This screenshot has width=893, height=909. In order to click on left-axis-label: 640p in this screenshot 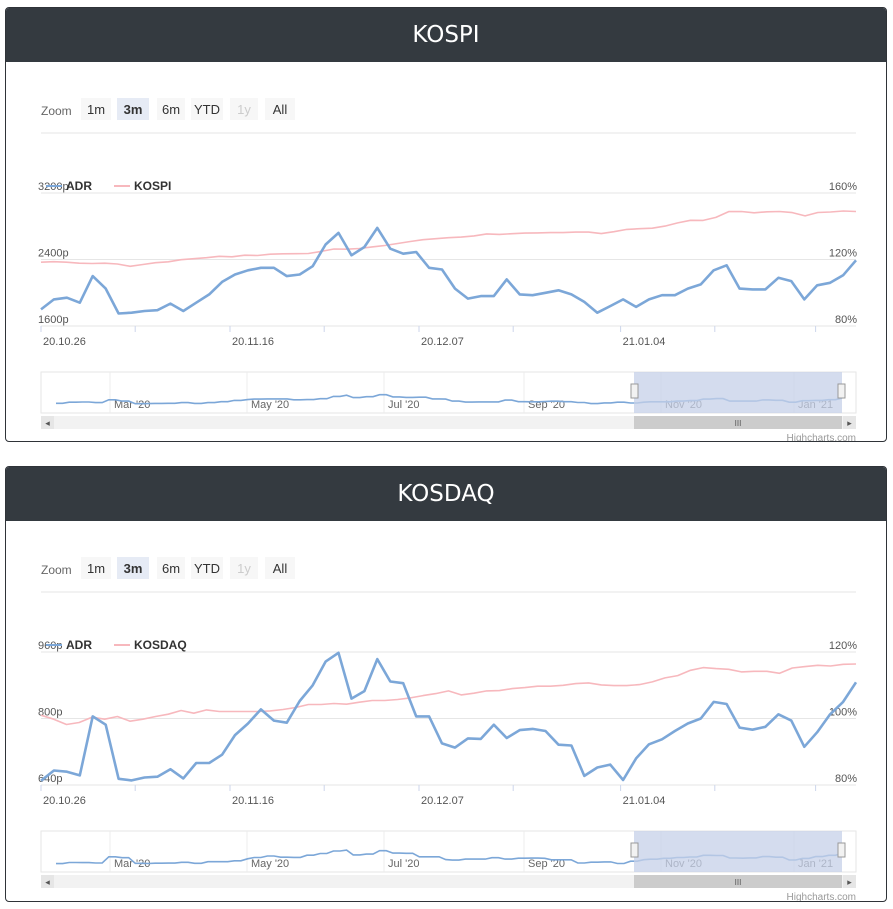, I will do `click(50, 779)`.